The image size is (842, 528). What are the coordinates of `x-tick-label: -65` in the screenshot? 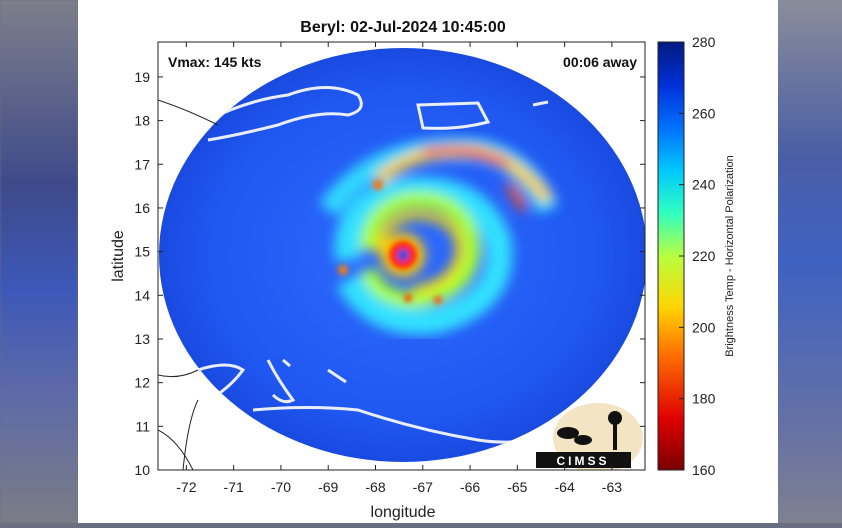 It's located at (517, 487).